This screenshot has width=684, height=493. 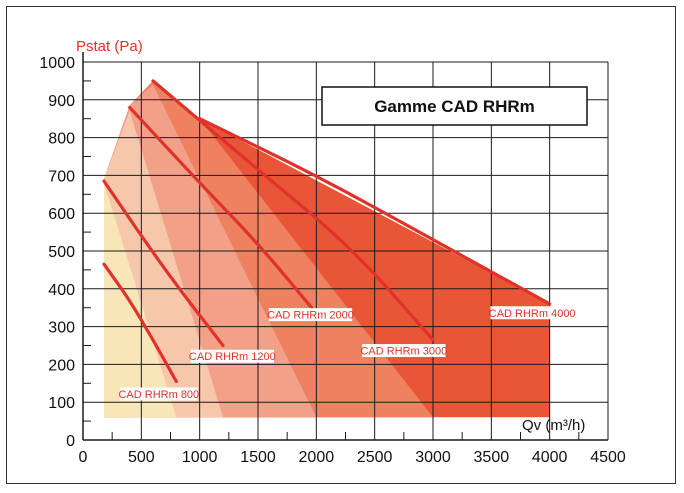 I want to click on legend-frame, so click(x=454, y=106).